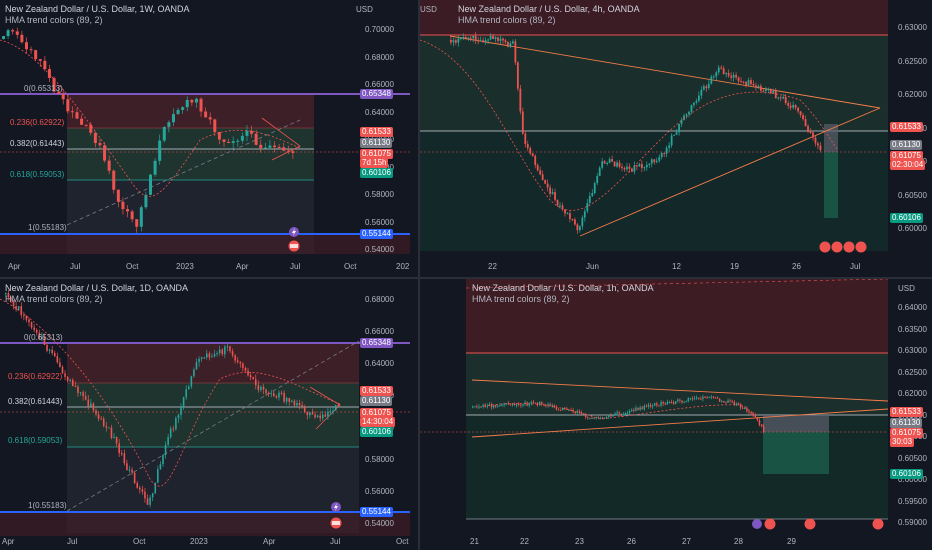 The image size is (932, 550). Describe the element at coordinates (592, 266) in the screenshot. I see `time-tick: Jun` at that location.